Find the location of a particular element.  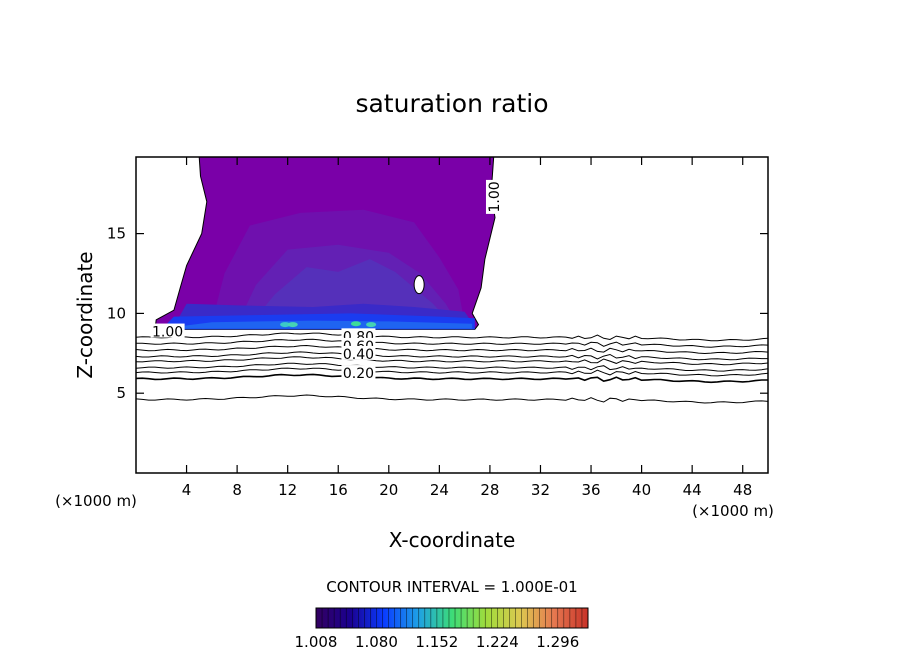

y-tick-label-1: 10 is located at coordinates (116, 313).